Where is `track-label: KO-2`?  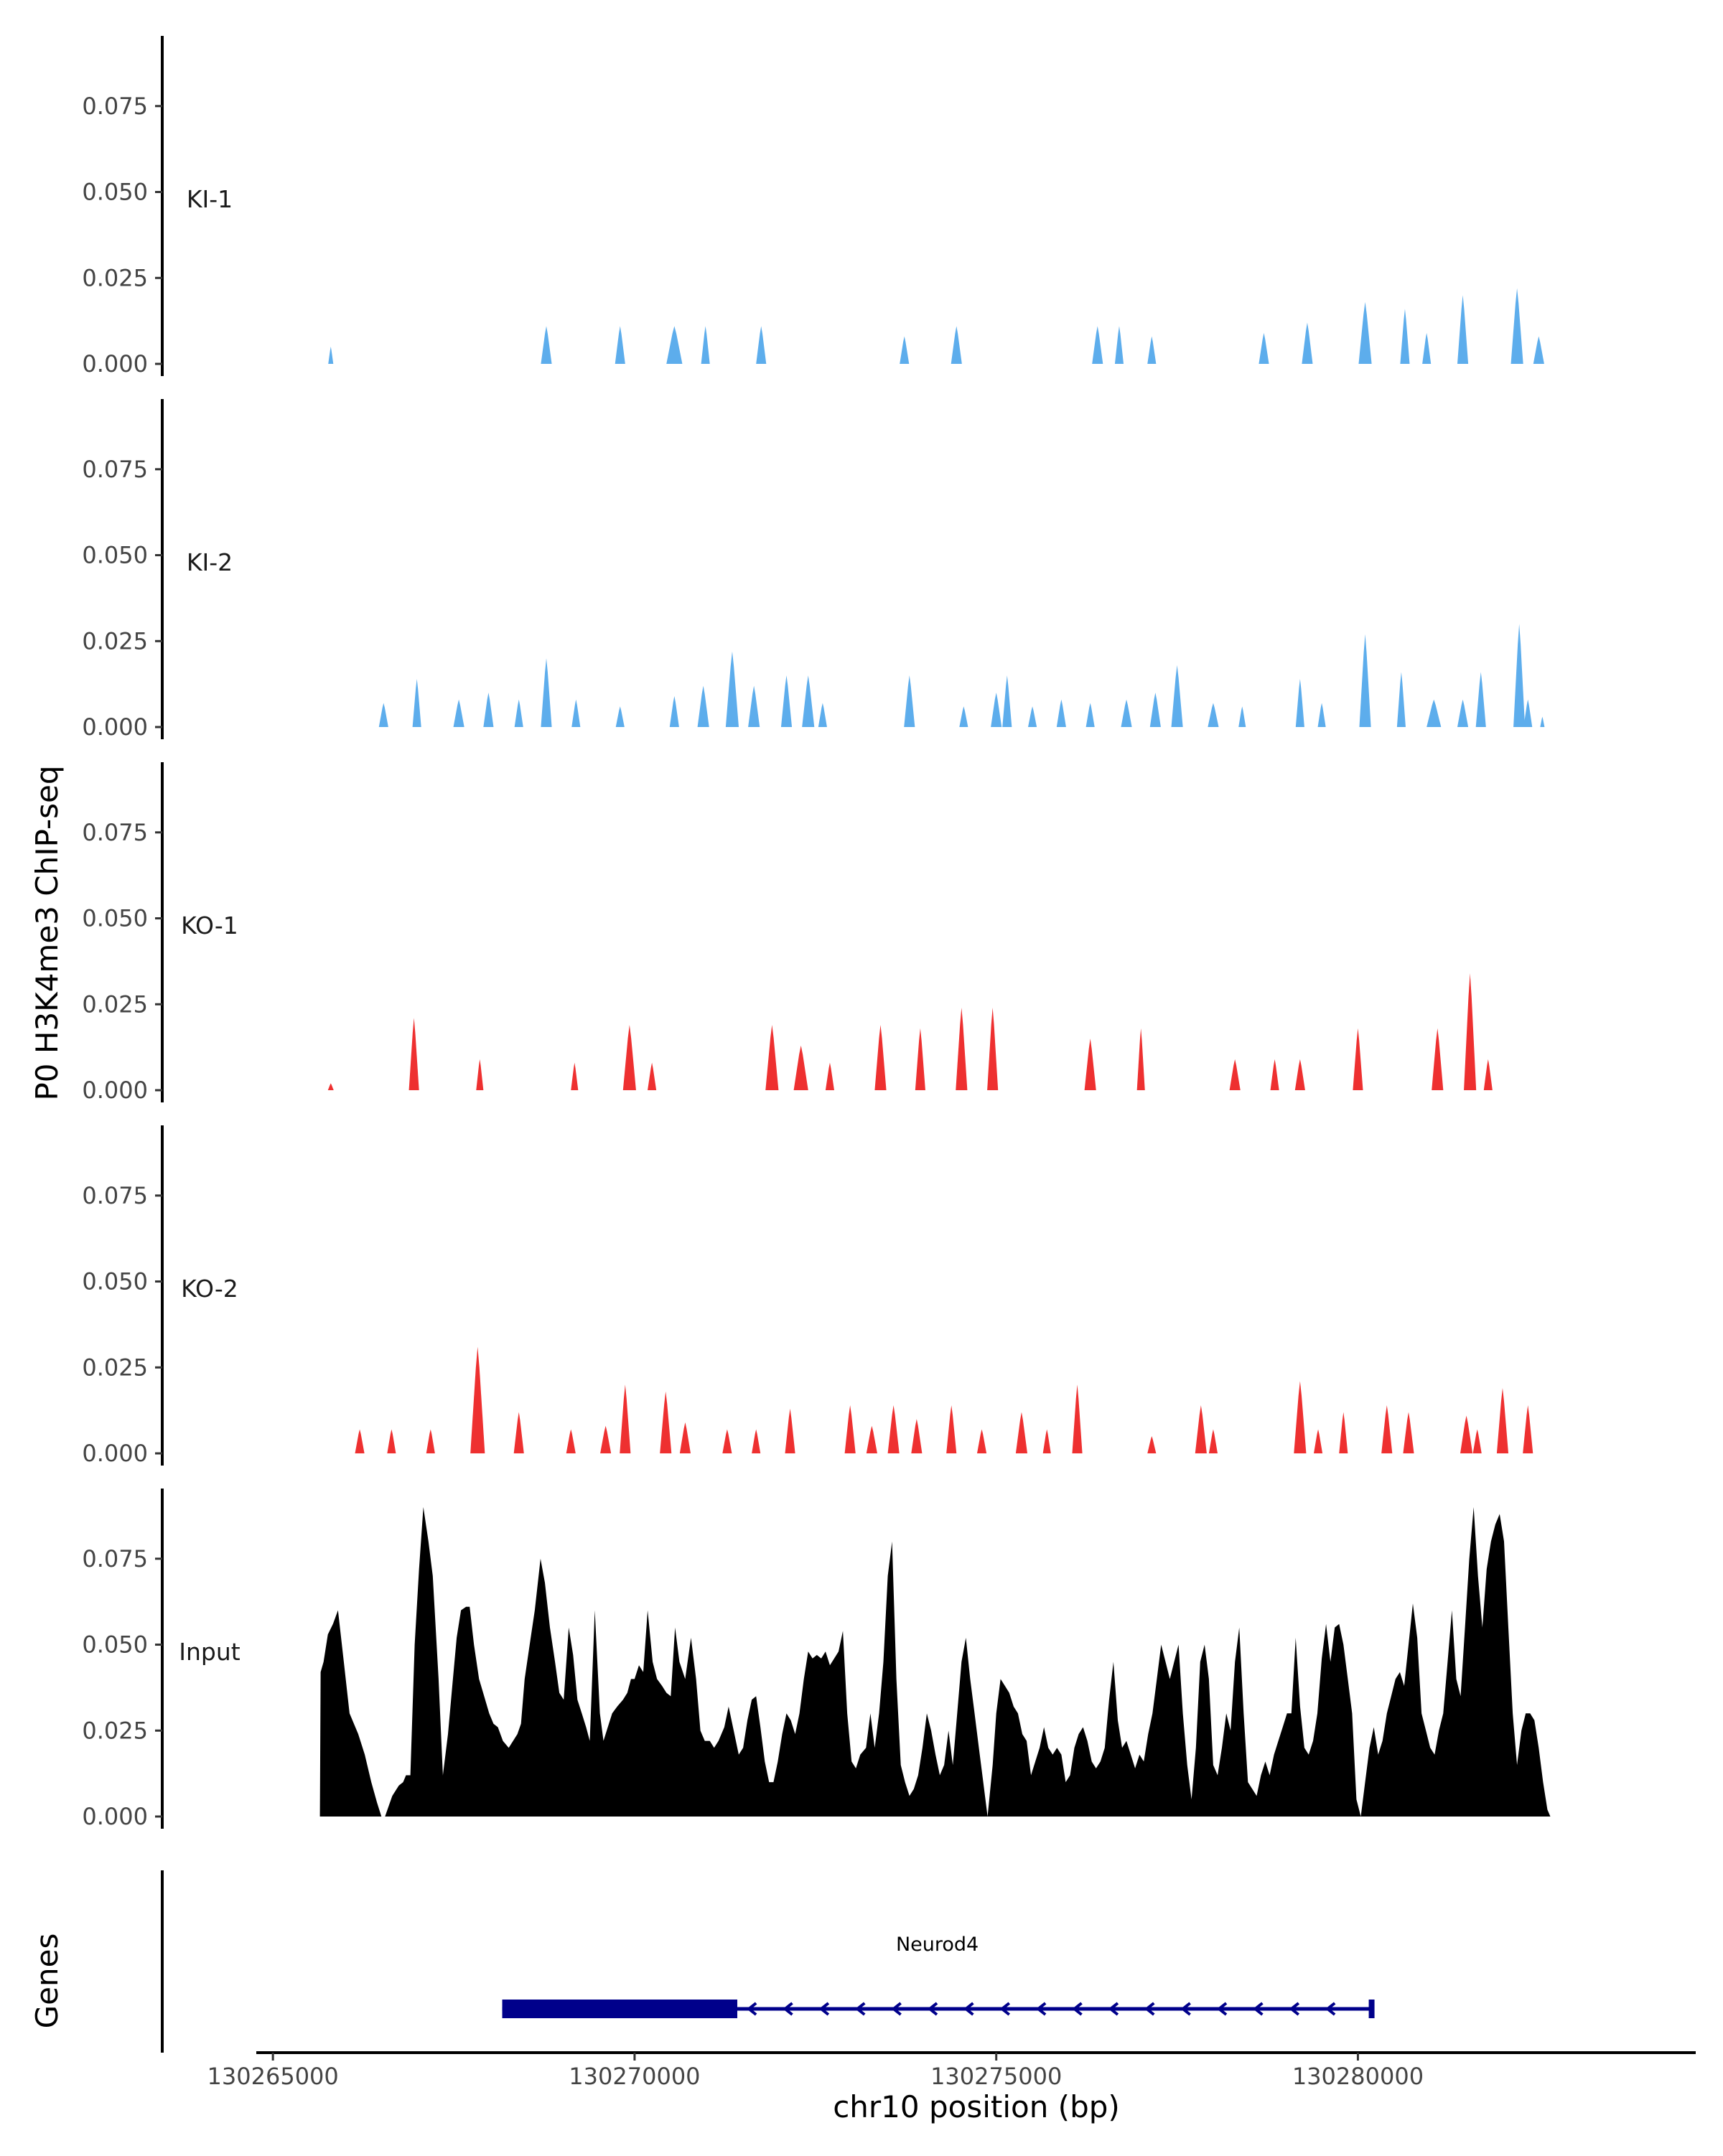
track-label: KO-2 is located at coordinates (209, 1289).